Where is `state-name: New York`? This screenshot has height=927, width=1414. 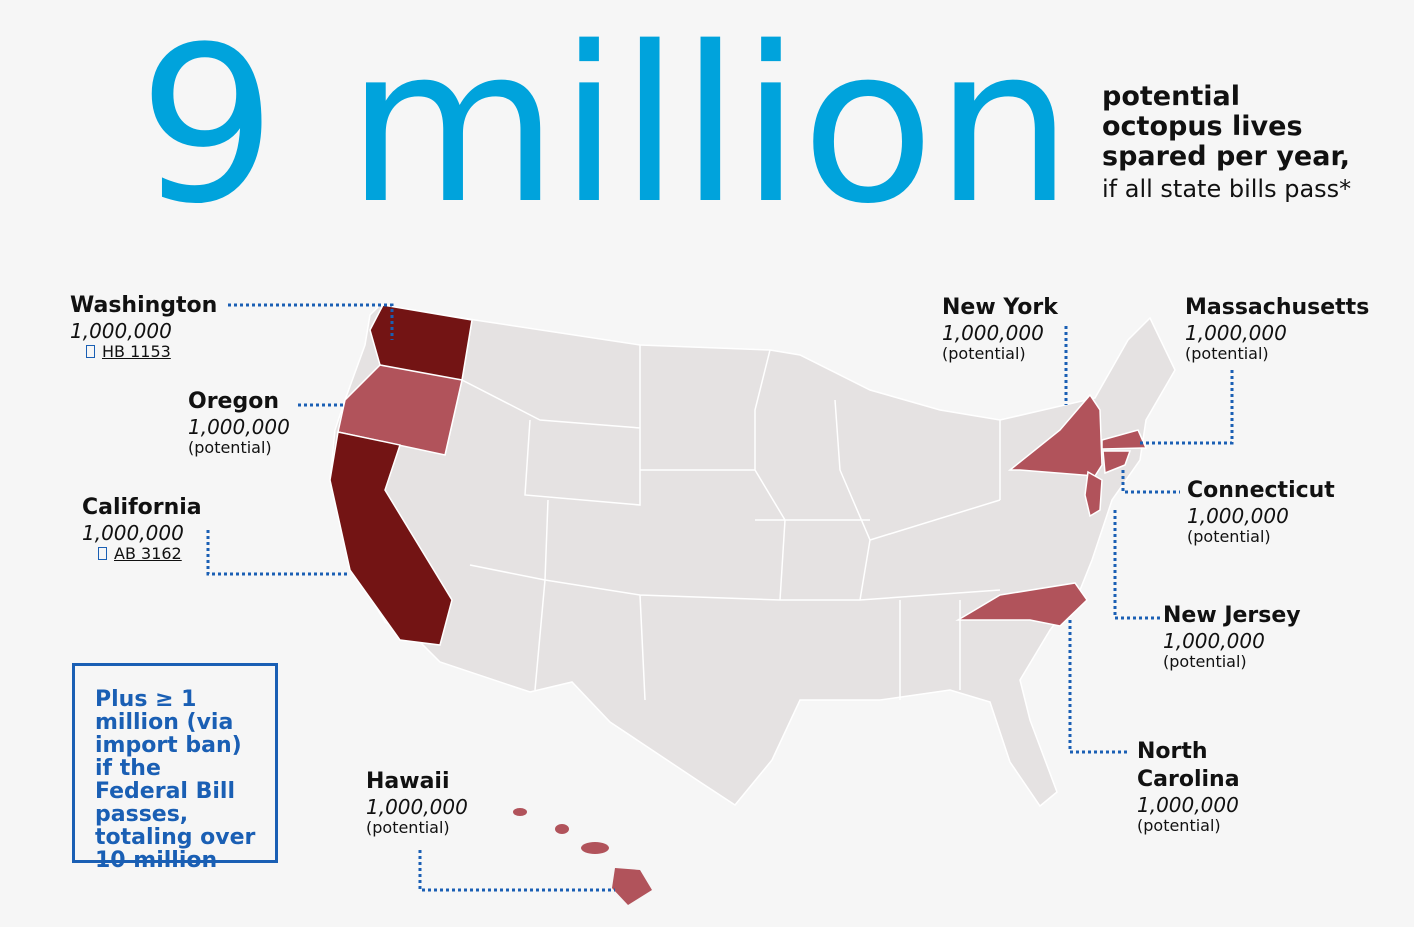
state-name: New York is located at coordinates (1000, 307).